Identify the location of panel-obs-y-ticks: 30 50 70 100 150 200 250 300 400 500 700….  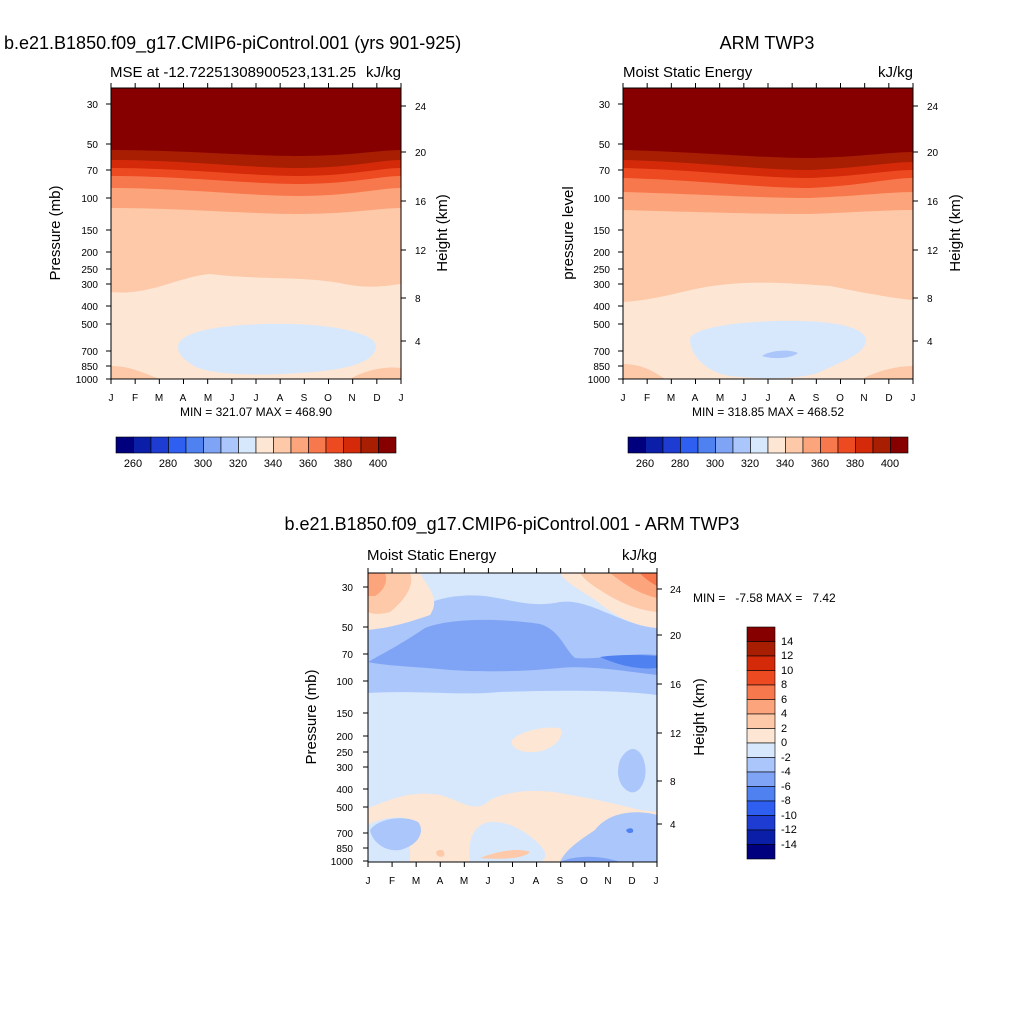
(599, 243).